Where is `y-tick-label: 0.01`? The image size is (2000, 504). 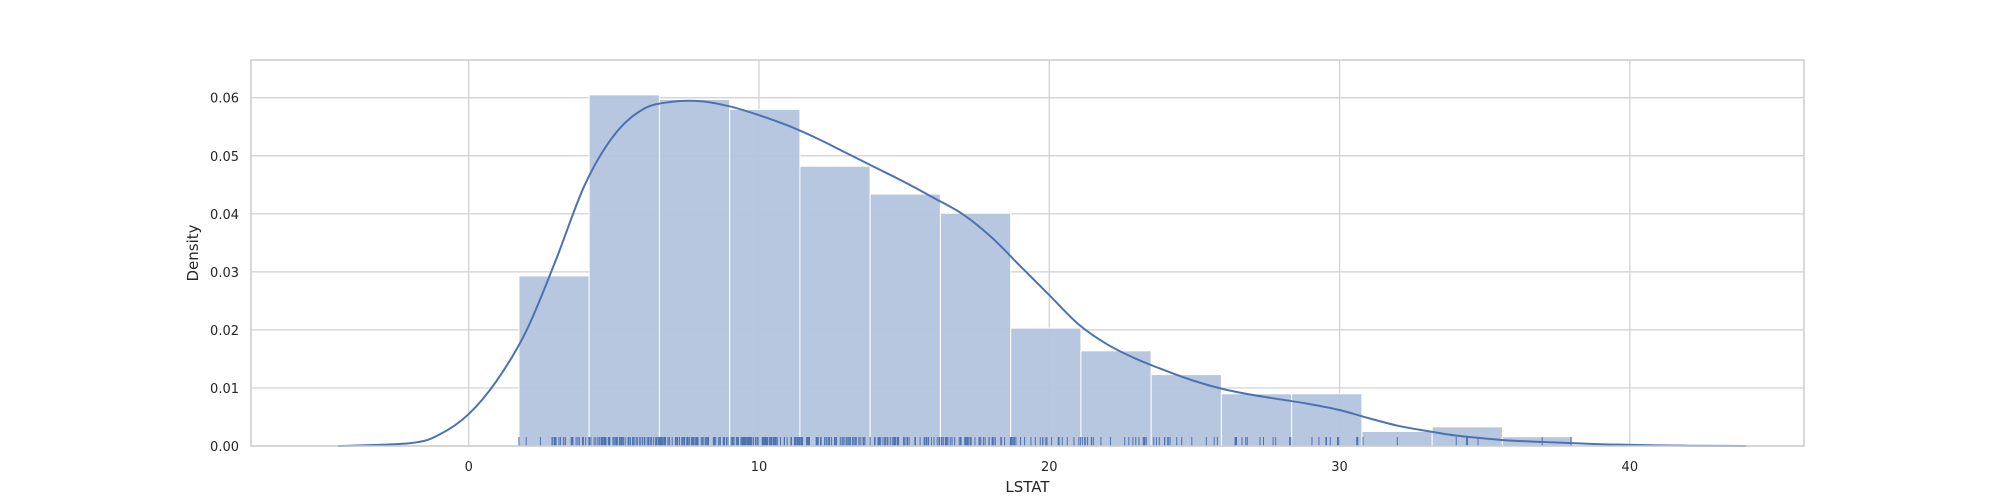 y-tick-label: 0.01 is located at coordinates (224, 389).